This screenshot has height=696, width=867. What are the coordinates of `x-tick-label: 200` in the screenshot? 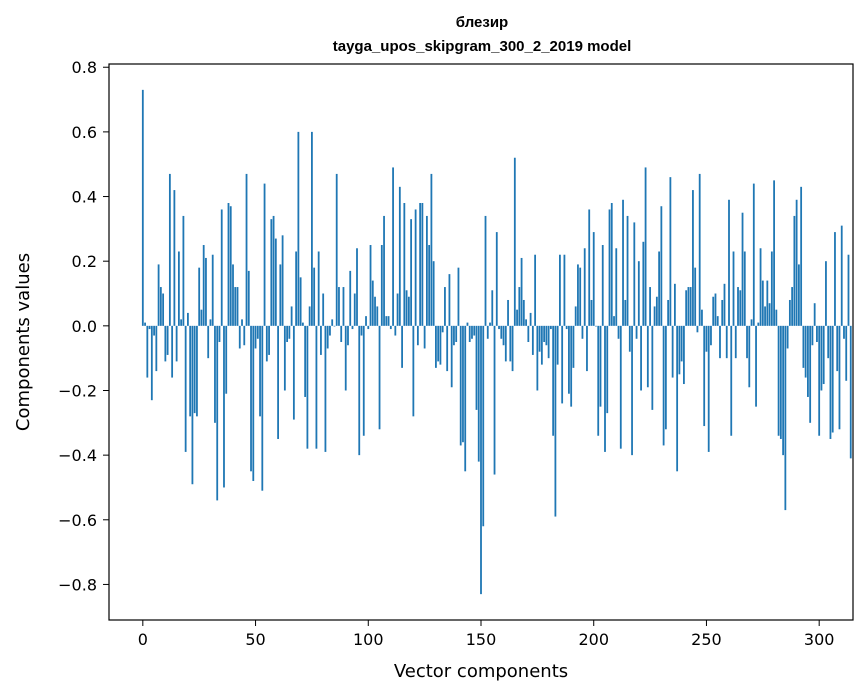 It's located at (593, 639).